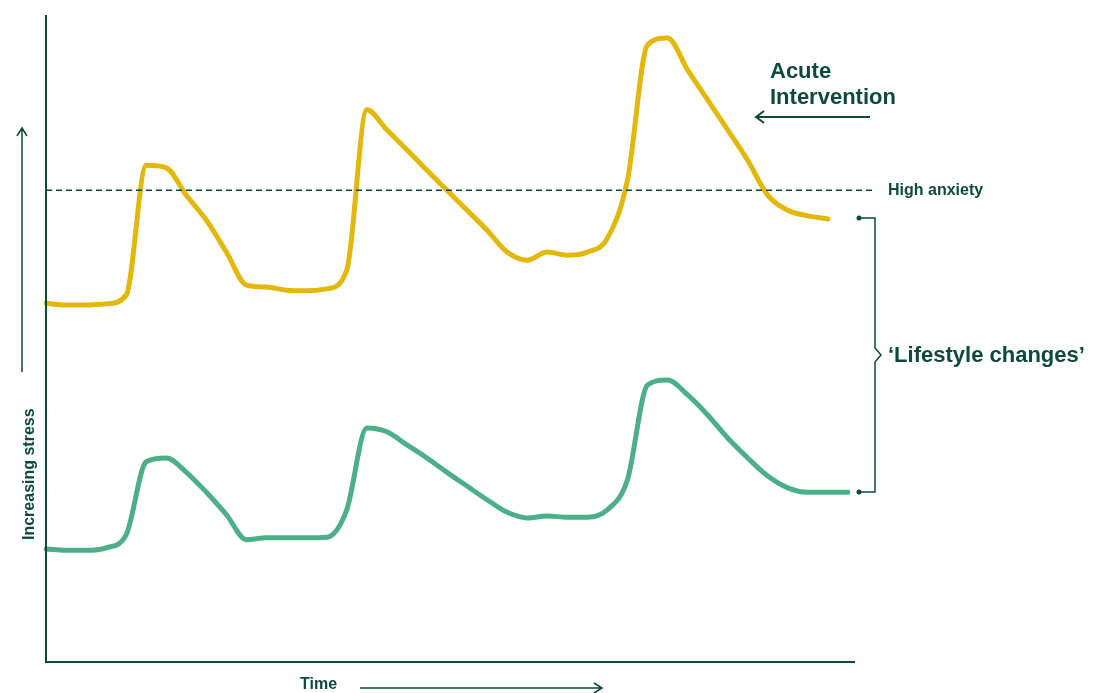  Describe the element at coordinates (936, 189) in the screenshot. I see `ref-line-label: High anxiety` at that location.